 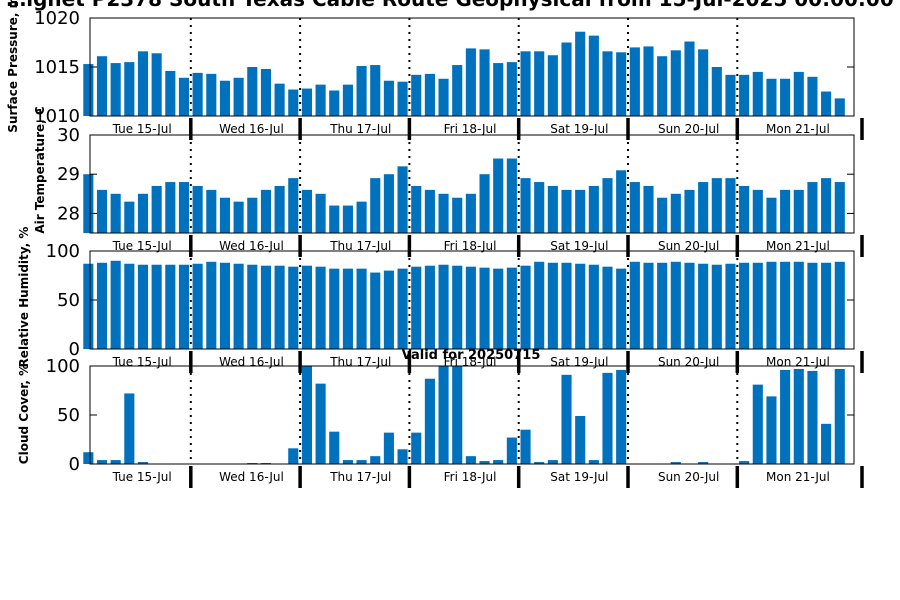 I want to click on relative-humidity-ytick-label: 0, so click(x=74, y=349).